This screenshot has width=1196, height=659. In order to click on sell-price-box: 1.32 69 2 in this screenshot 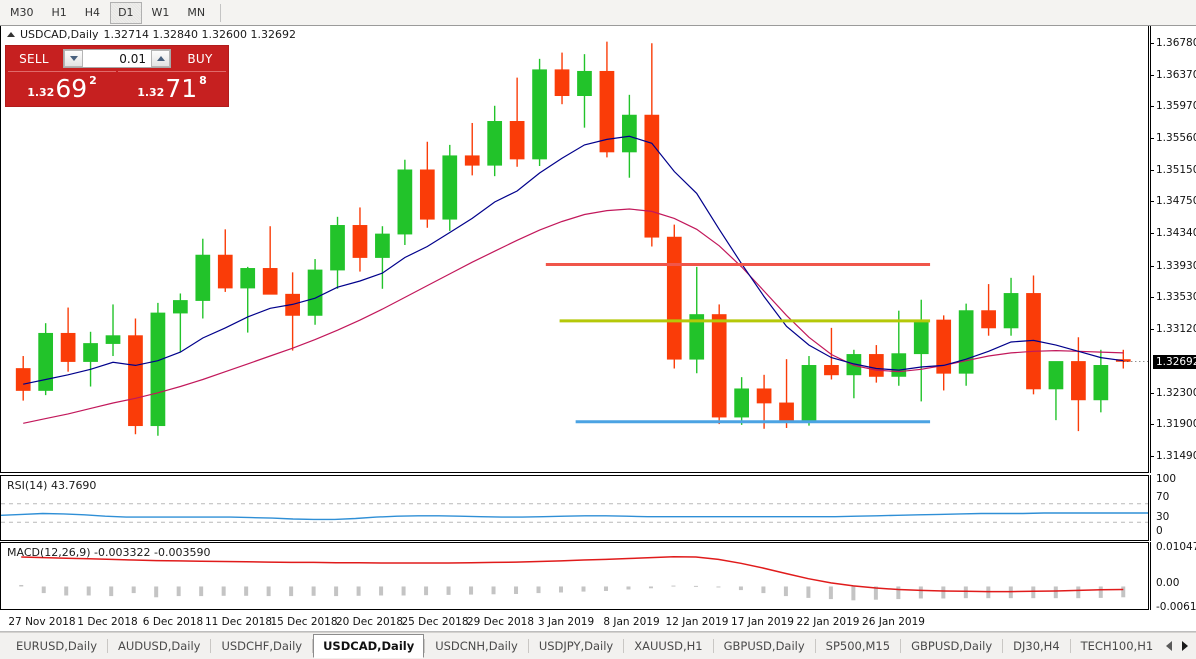, I will do `click(62, 86)`.